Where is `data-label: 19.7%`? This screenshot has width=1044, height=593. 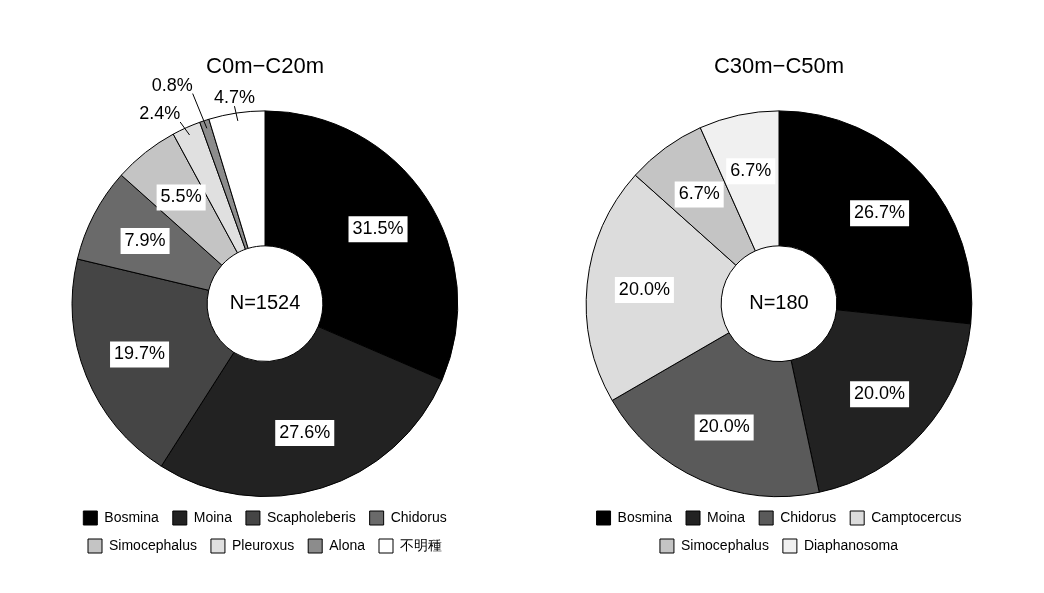 data-label: 19.7% is located at coordinates (140, 353).